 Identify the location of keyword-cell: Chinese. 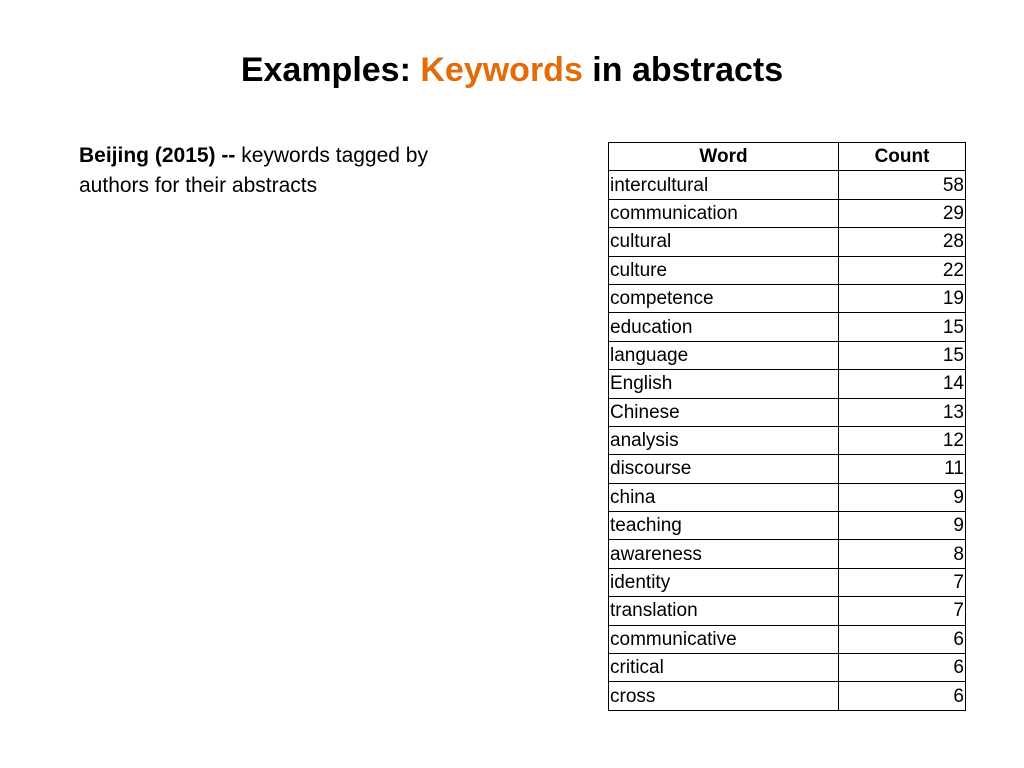
(723, 412).